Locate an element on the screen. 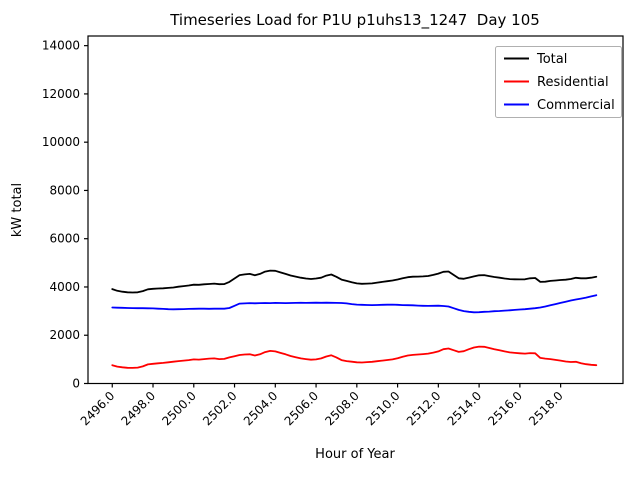 This screenshot has height=480, width=640. y-tick-label: 6000 is located at coordinates (64, 239).